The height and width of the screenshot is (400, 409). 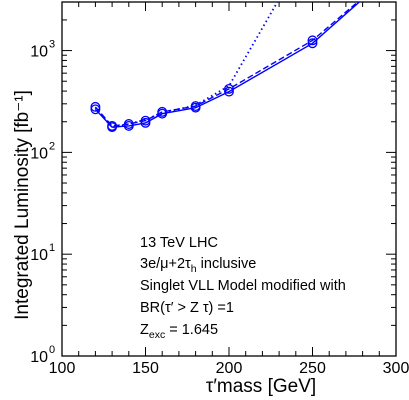 I want to click on y-tick-exponent: 0, so click(x=52, y=350).